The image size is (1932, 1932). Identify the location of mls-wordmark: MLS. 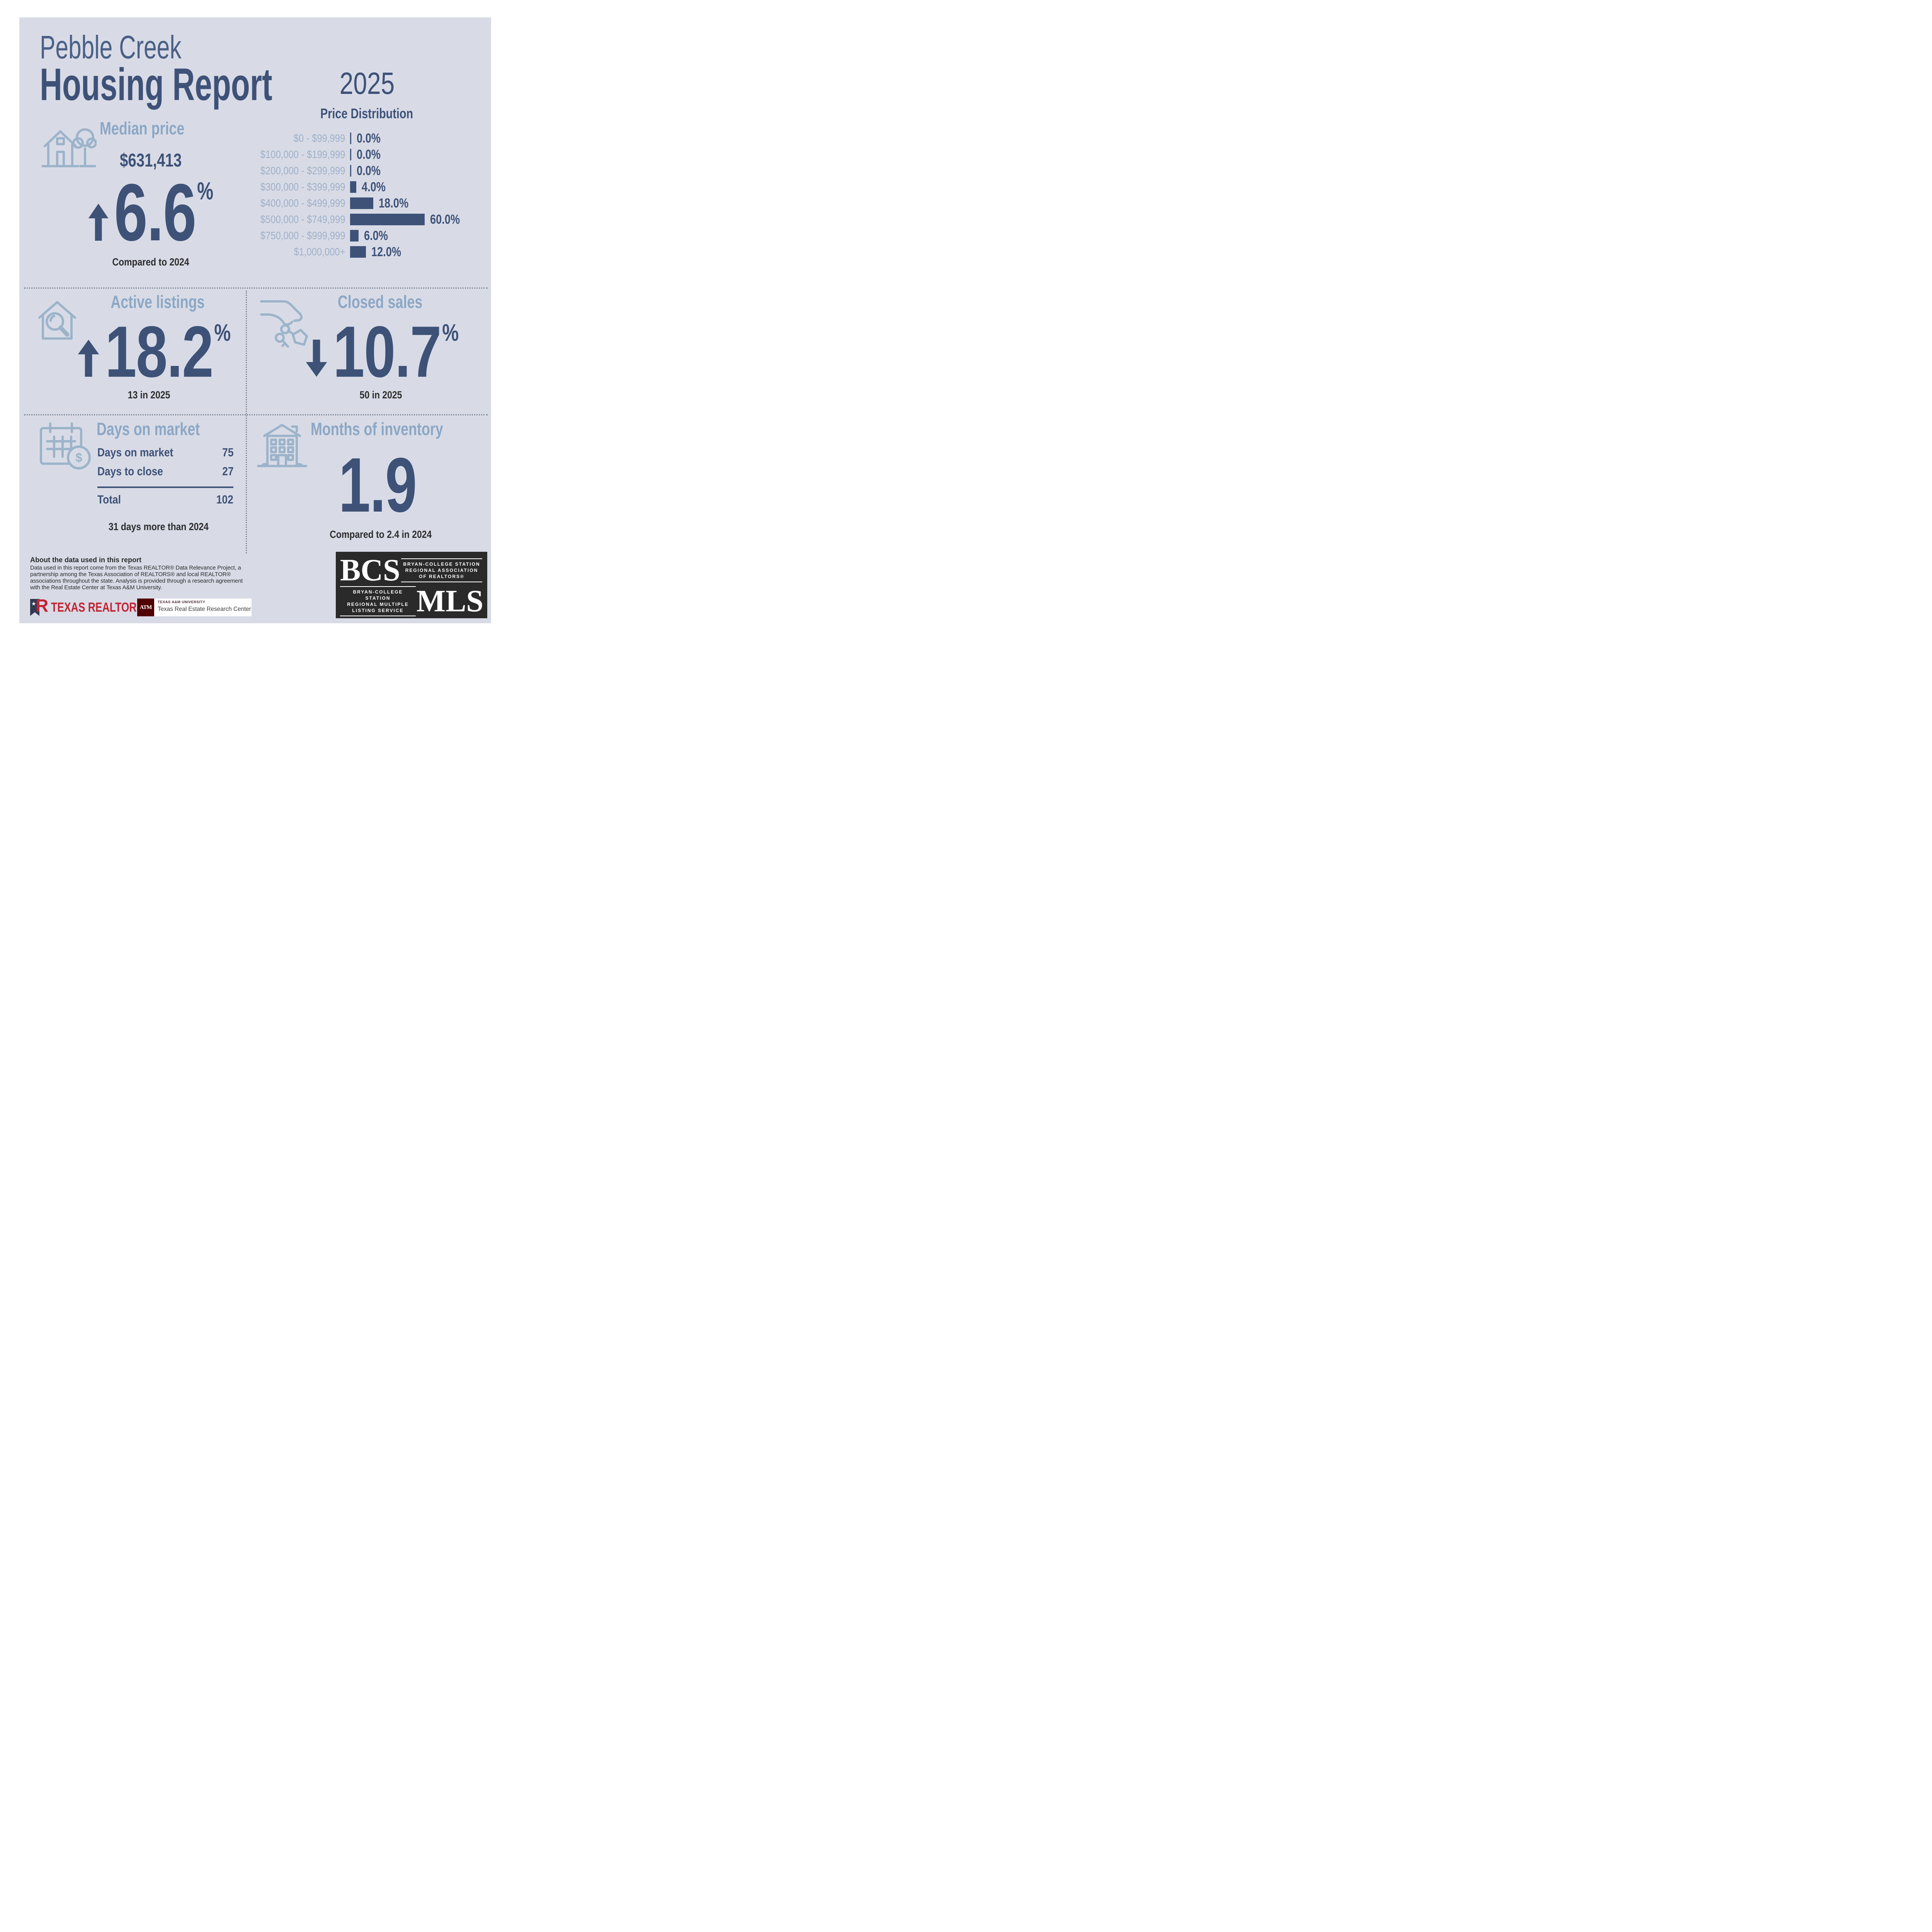
(450, 601).